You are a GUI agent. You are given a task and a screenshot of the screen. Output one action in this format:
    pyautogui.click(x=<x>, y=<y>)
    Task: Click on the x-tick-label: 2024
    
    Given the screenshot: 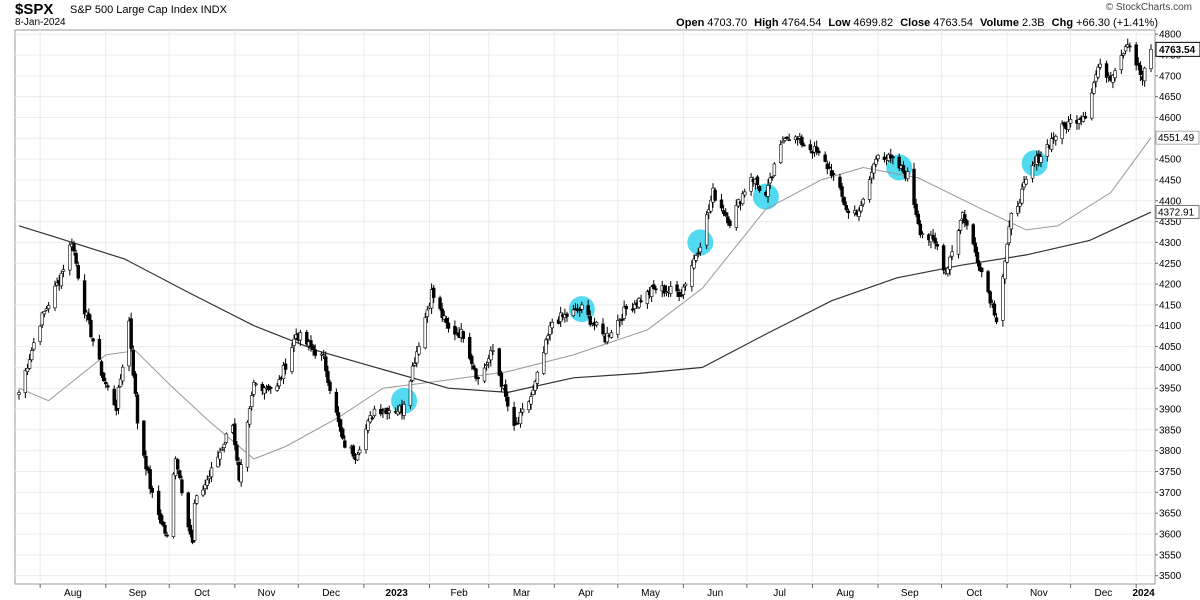 What is the action you would take?
    pyautogui.click(x=1143, y=593)
    